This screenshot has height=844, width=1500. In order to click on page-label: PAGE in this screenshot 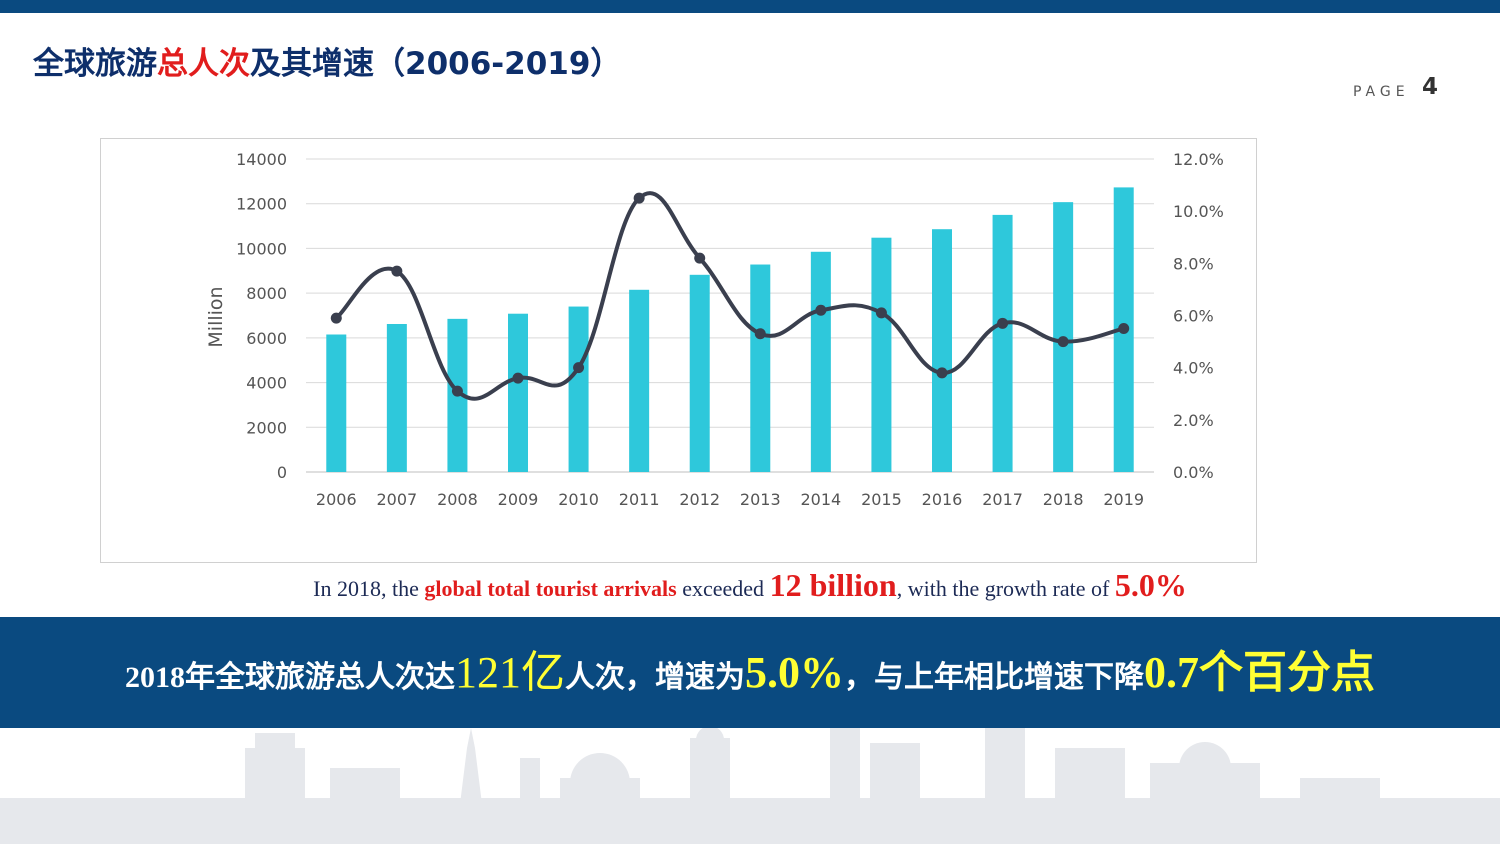, I will do `click(1381, 92)`.